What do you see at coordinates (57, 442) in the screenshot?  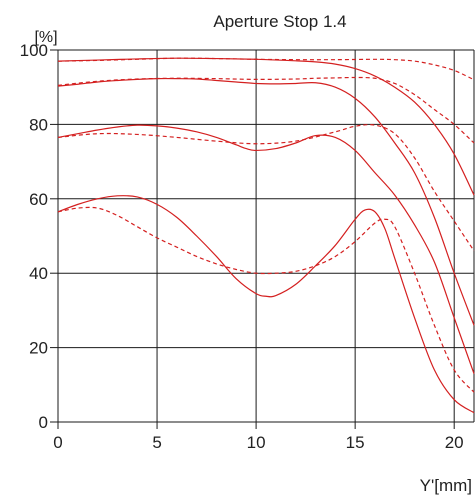 I see `x-tick-label: 0` at bounding box center [57, 442].